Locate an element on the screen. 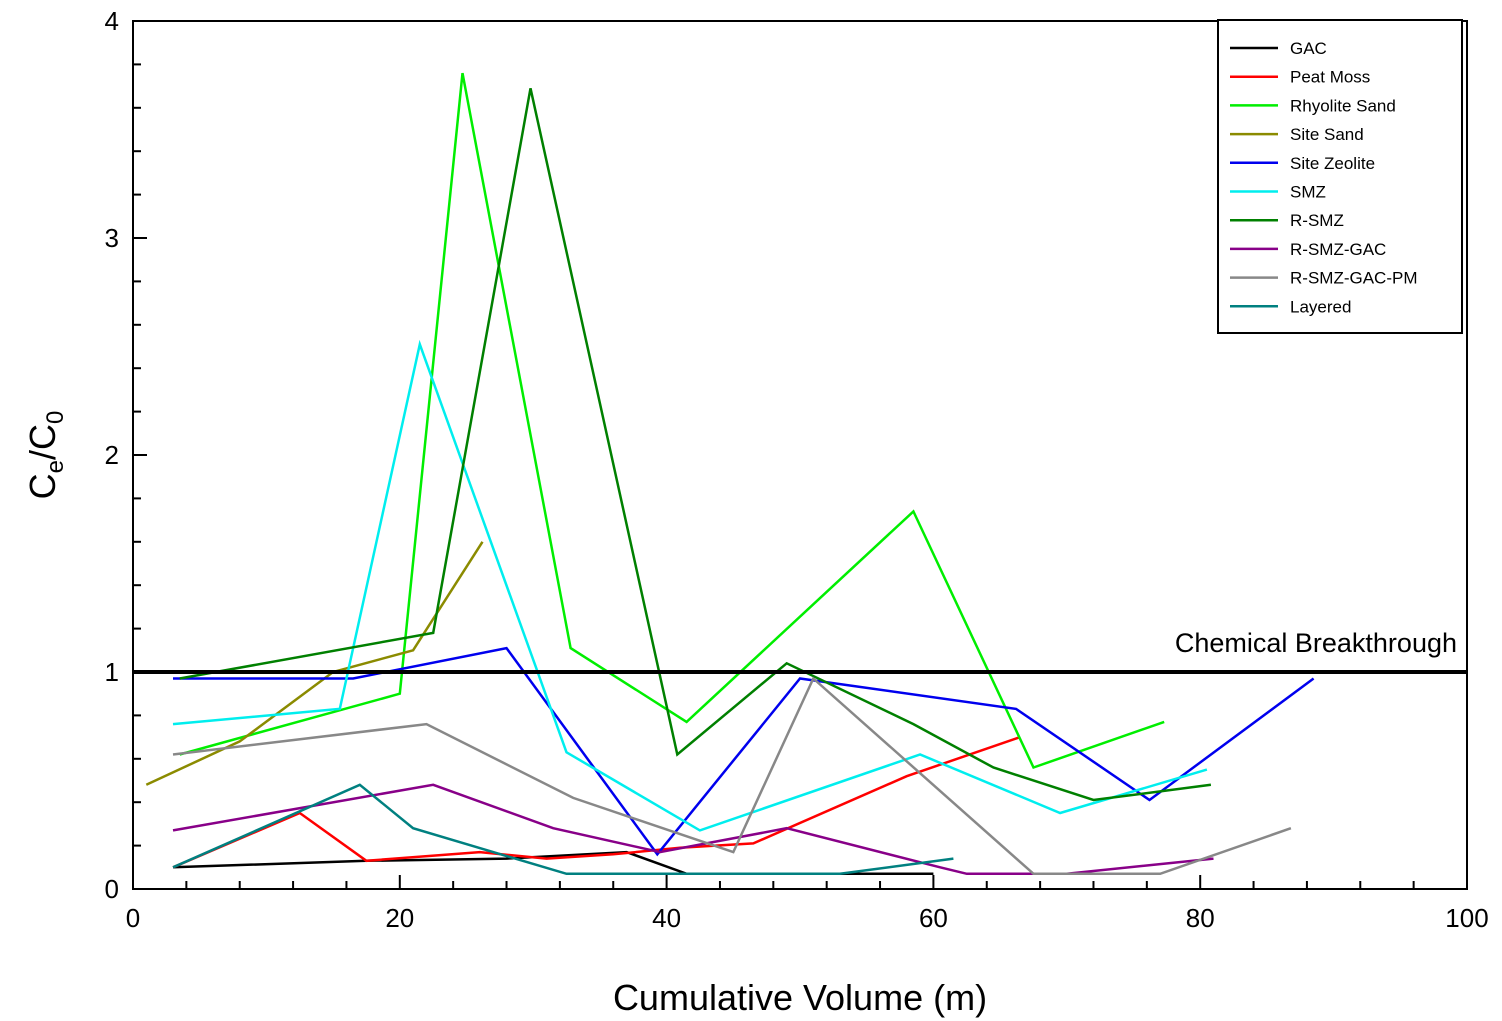  chemical-breakthrough-label: Chemical Breakthrough is located at coordinates (1316, 643).